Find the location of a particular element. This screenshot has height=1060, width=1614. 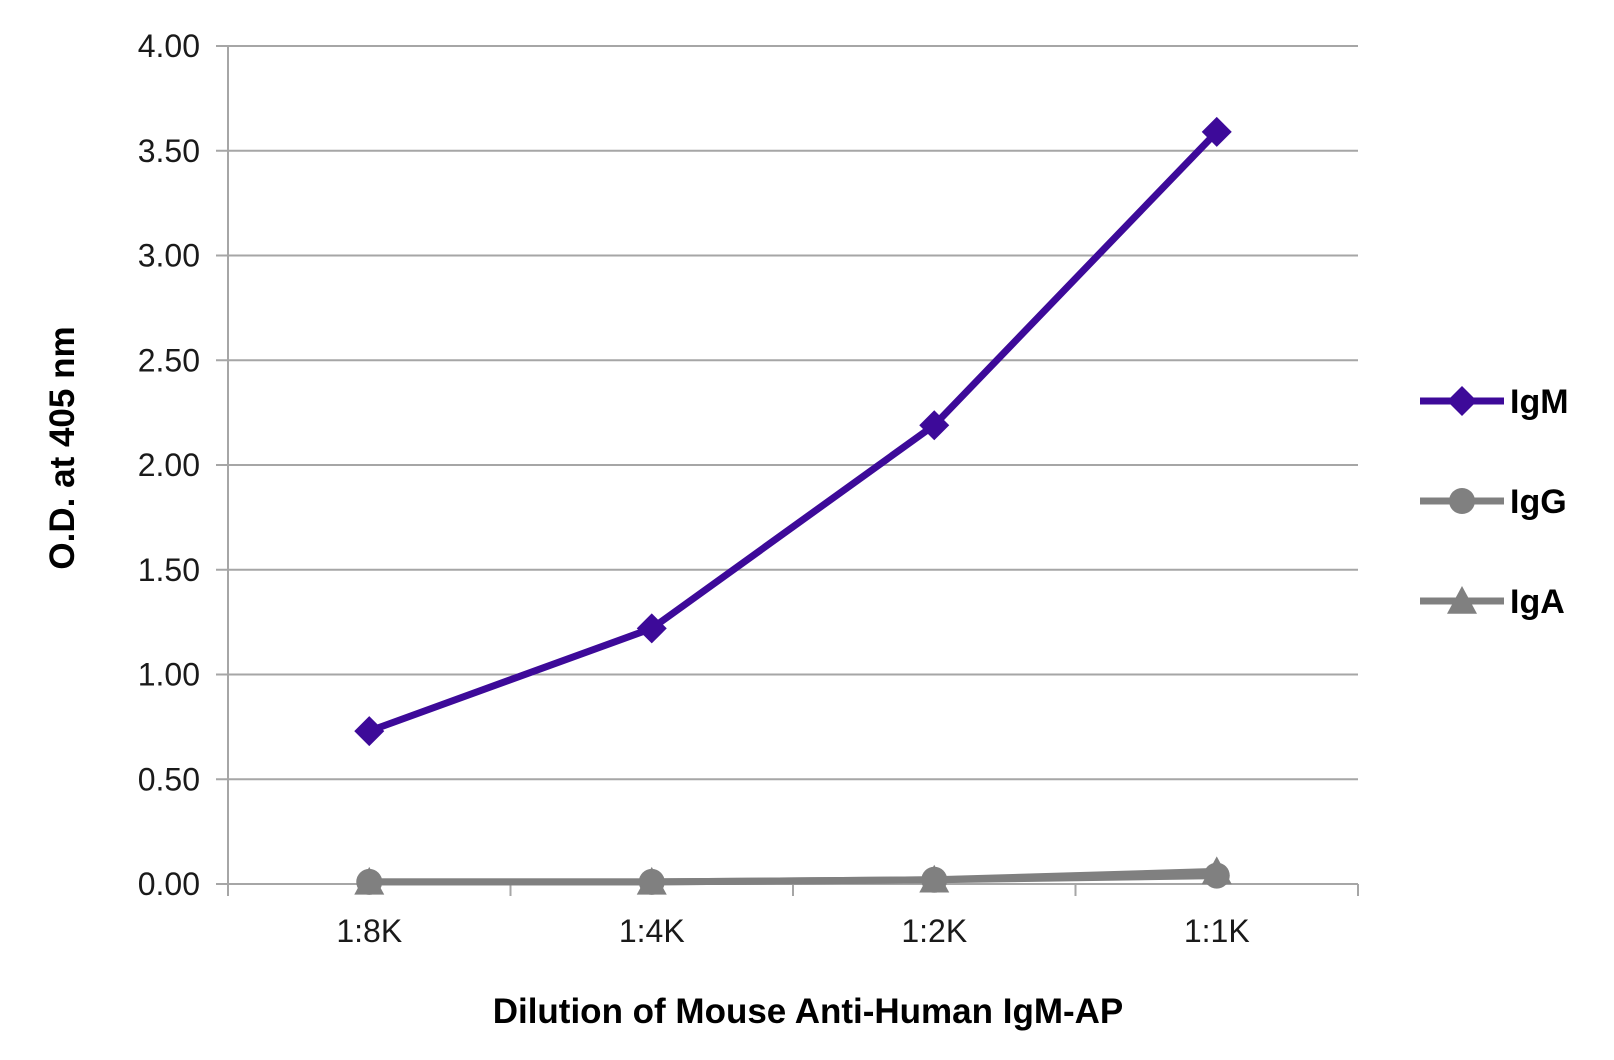

legend-label: IgM is located at coordinates (1539, 402).